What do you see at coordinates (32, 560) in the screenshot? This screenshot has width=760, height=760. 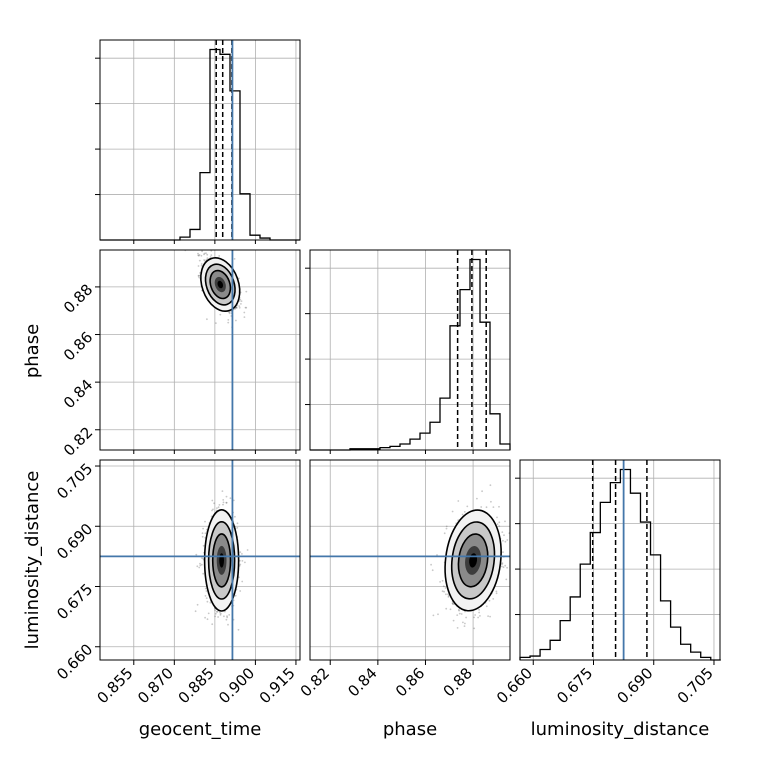 I see `ylabel-luminosity-distance: luminosity_distance` at bounding box center [32, 560].